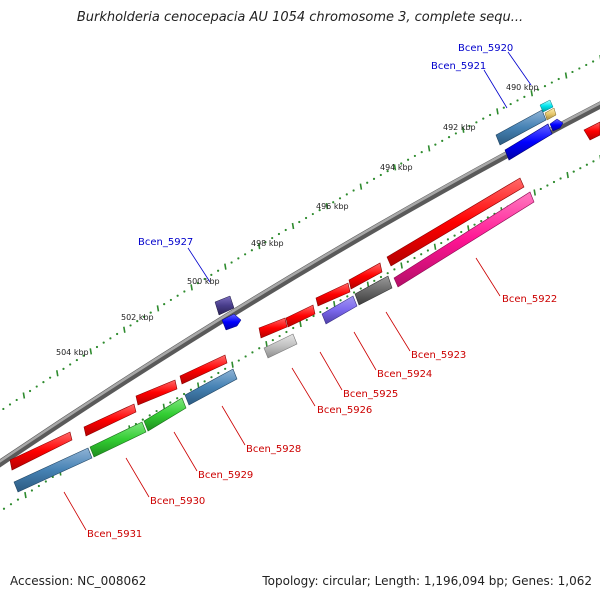 The height and width of the screenshot is (600, 600). I want to click on gene-label-bcen-5925: Bcen_5925, so click(370, 394).